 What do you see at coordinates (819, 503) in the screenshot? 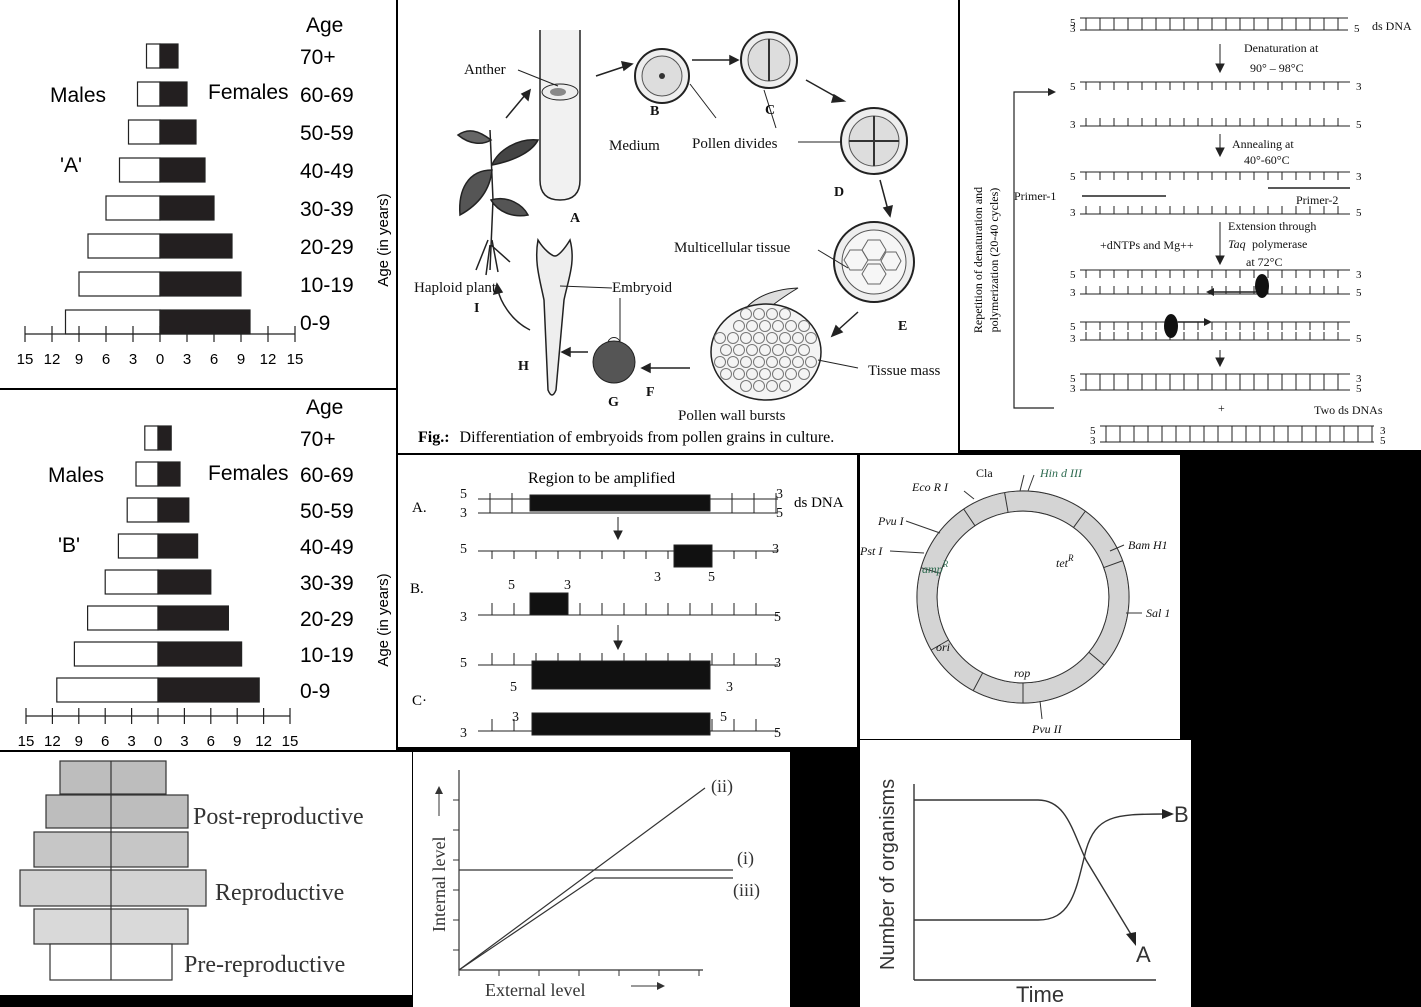
I see `ds-dna-label: ds DNA` at bounding box center [819, 503].